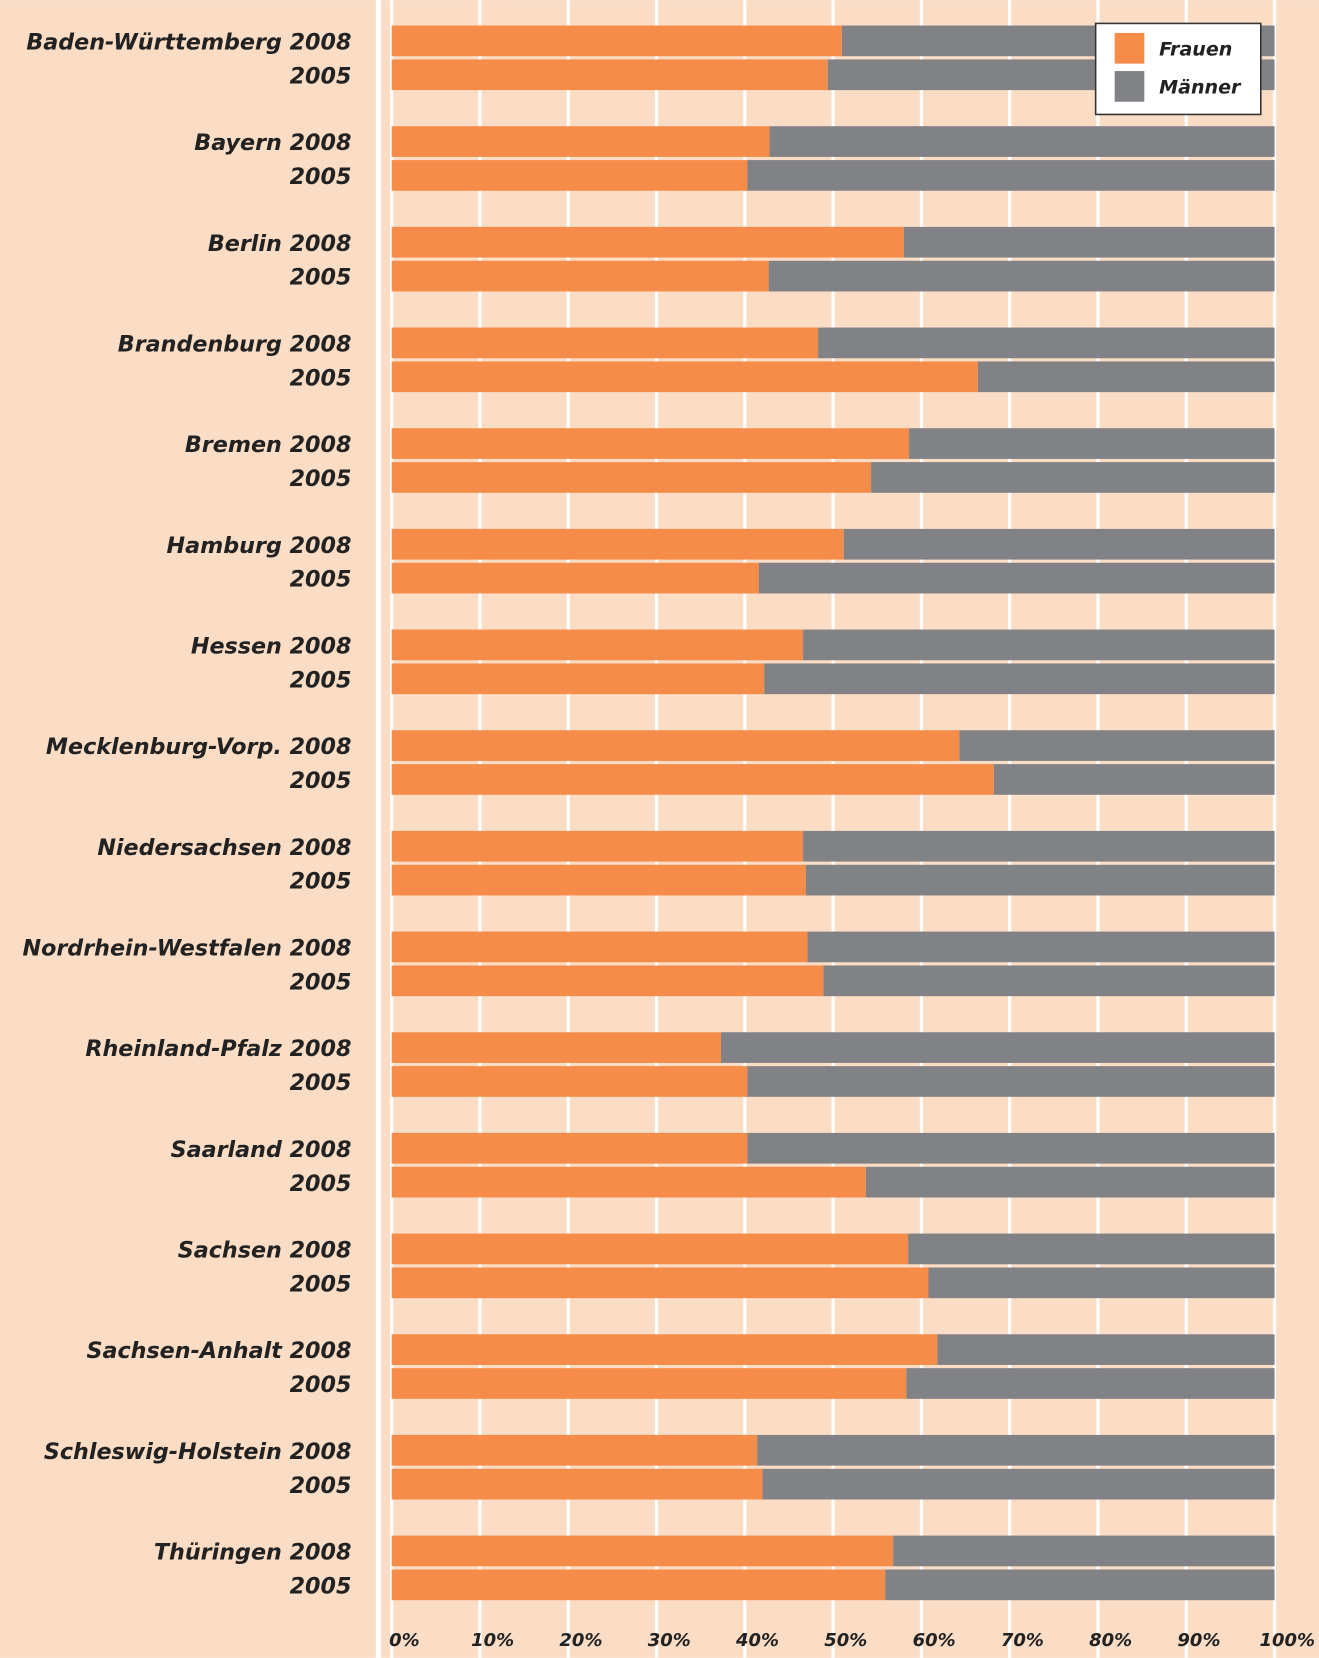 The image size is (1319, 1658). Describe the element at coordinates (404, 1640) in the screenshot. I see `x-tick-label: 0%` at that location.